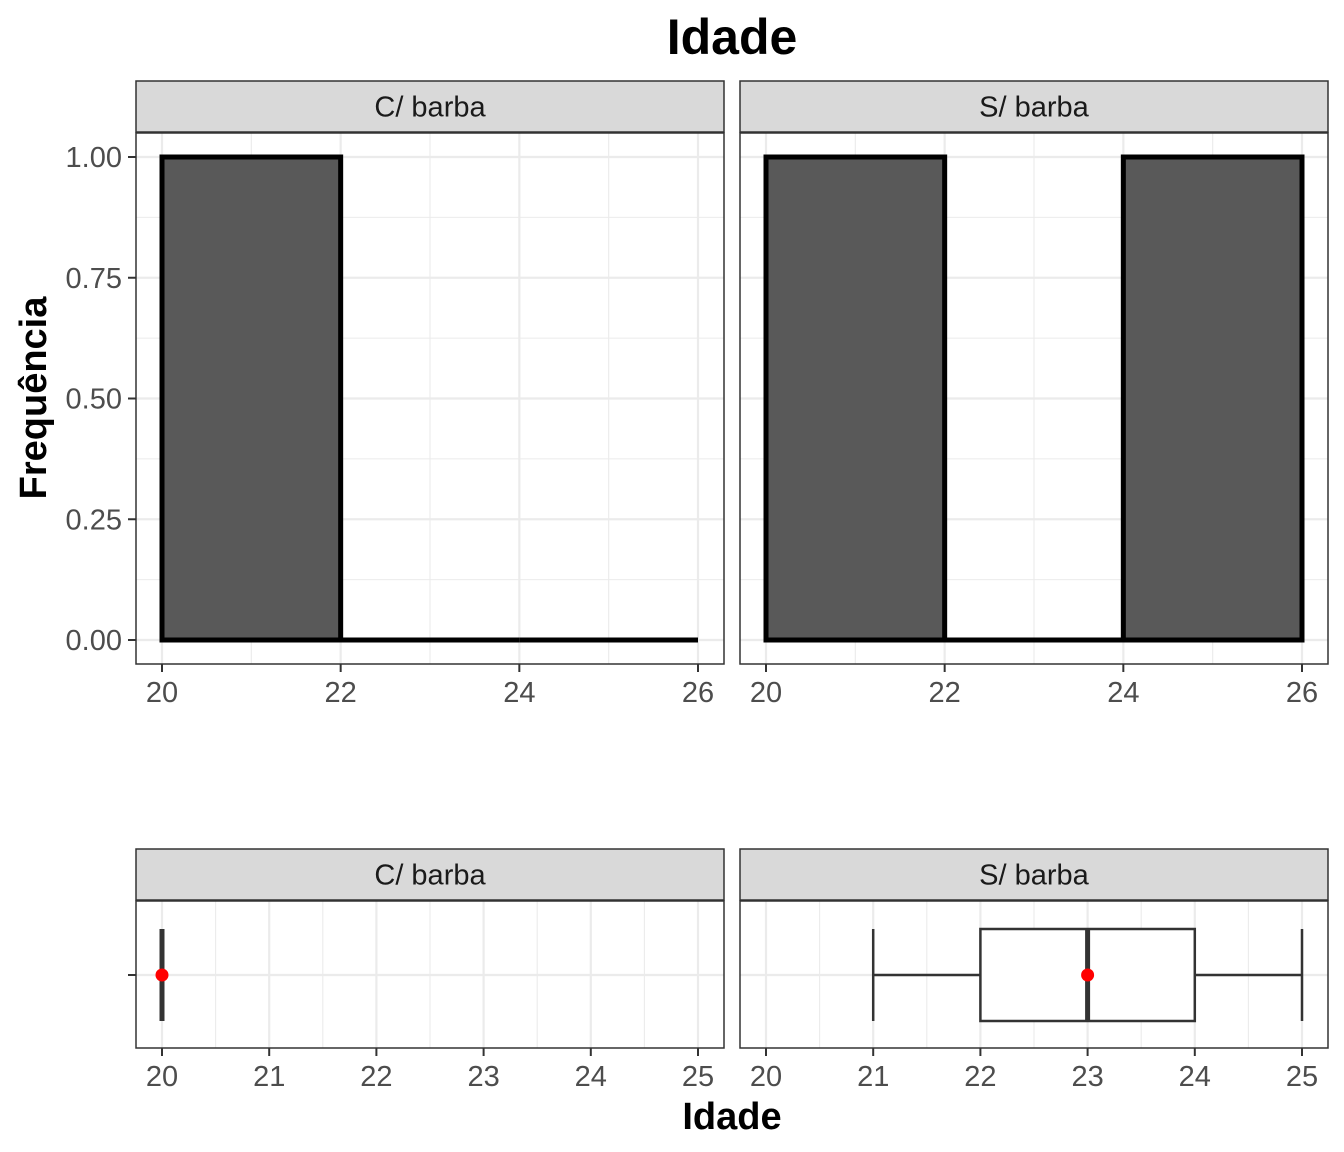 Image resolution: width=1344 pixels, height=1152 pixels. I want to click on panel-3-border, so click(1034, 974).